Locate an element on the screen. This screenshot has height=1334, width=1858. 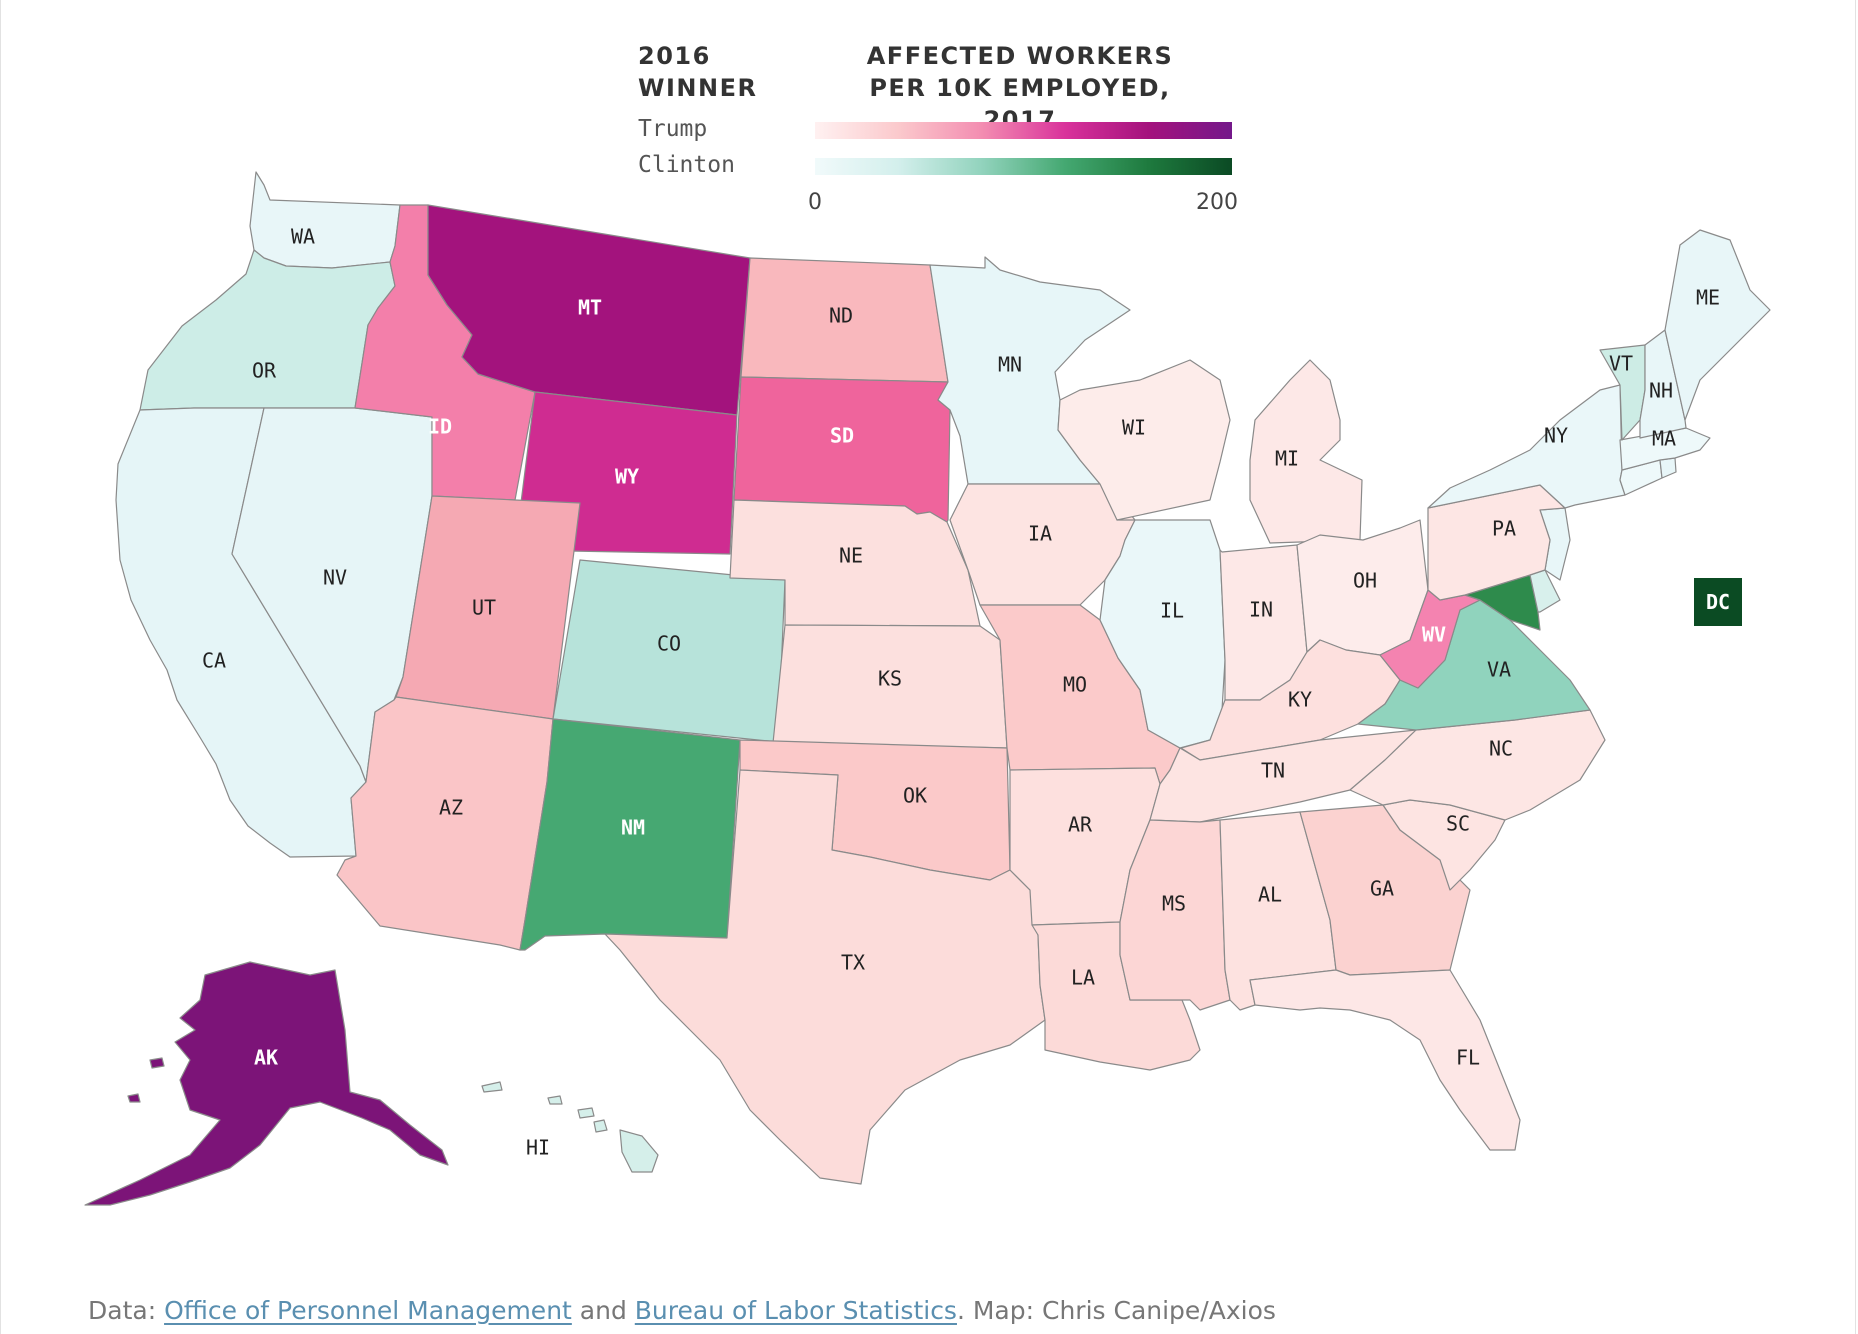
state-label-in: IN is located at coordinates (1261, 610).